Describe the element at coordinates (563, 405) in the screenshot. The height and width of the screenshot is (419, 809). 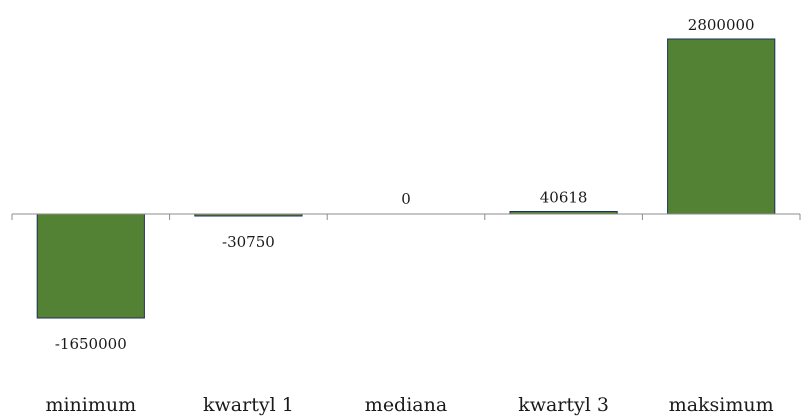
I see `category-label: kwartyl 3` at that location.